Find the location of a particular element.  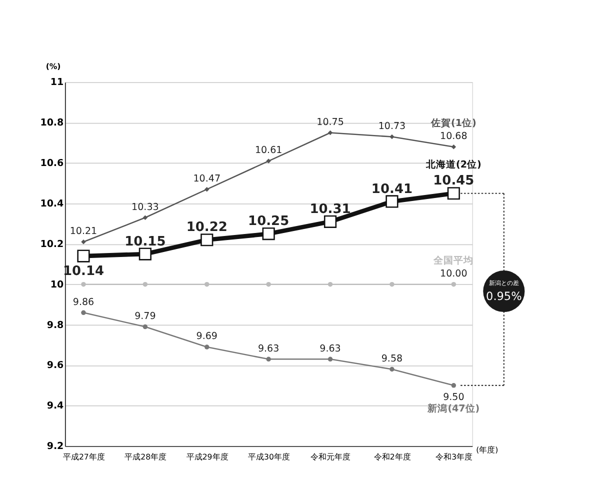

data-label: 9.50 is located at coordinates (453, 398).